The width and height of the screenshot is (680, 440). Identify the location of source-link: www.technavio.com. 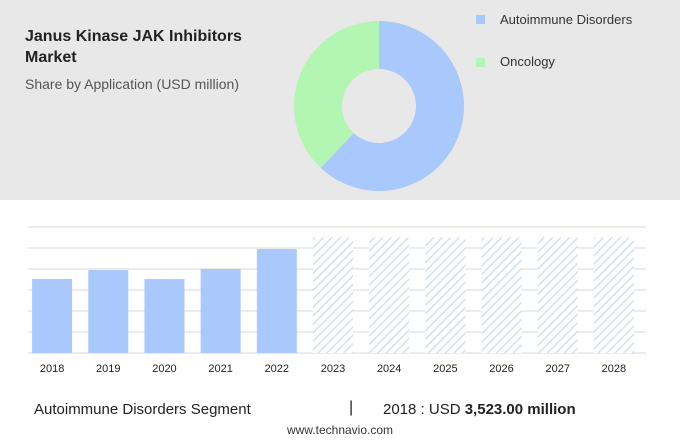
(340, 430).